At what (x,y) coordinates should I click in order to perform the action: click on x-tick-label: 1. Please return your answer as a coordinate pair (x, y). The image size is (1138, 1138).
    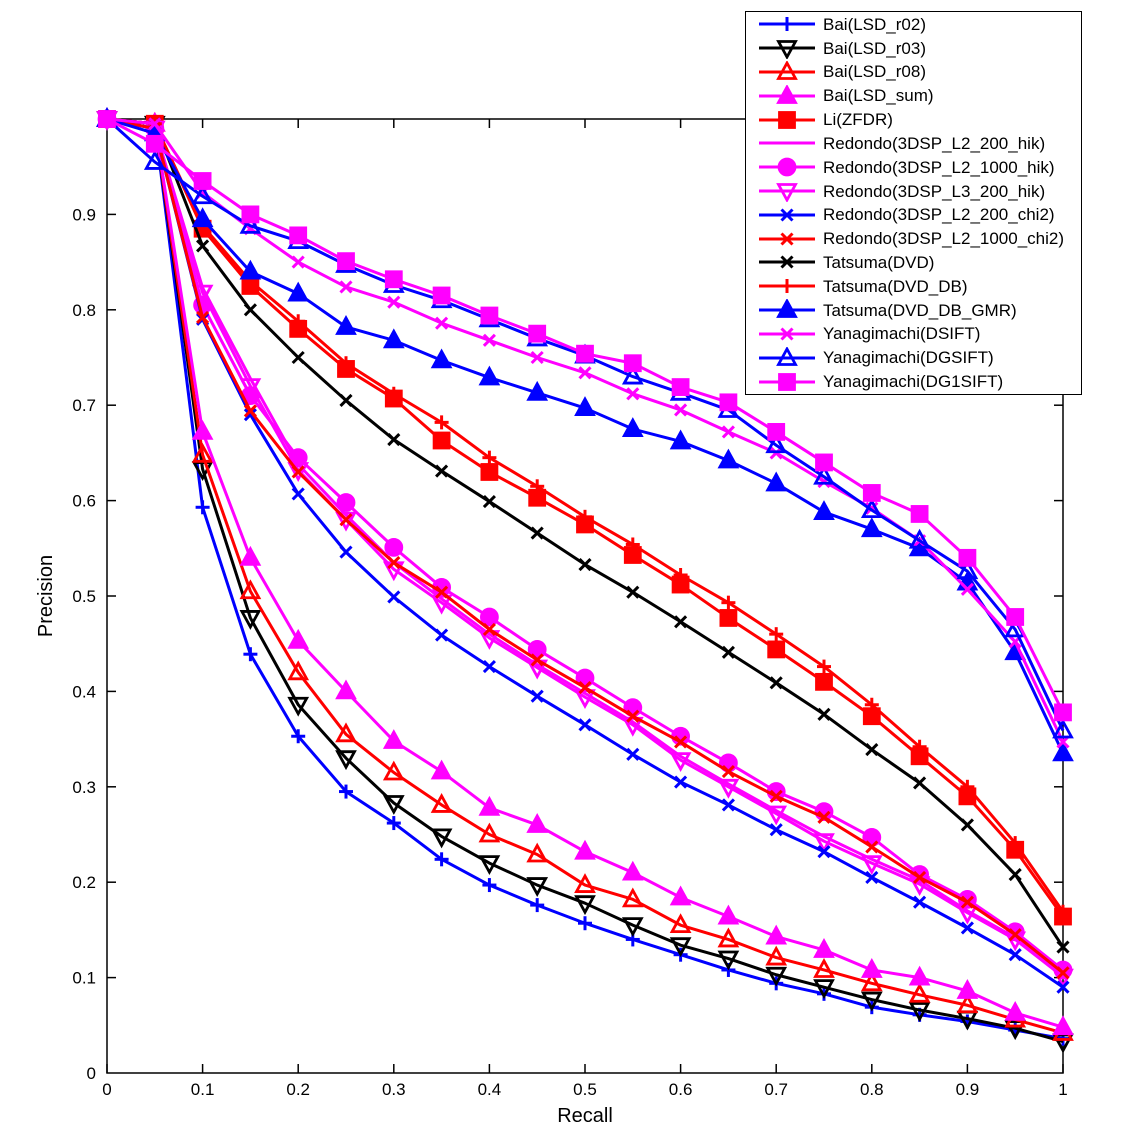
    Looking at the image, I should click on (1062, 1089).